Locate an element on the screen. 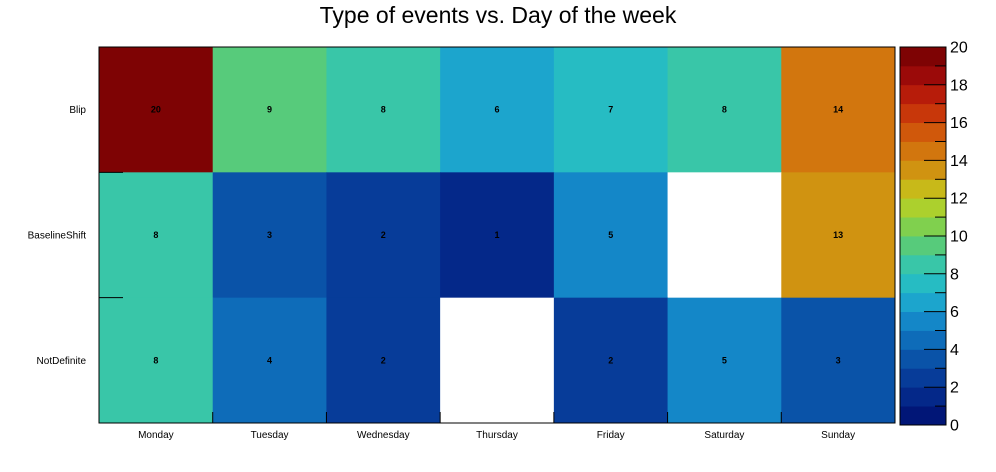 This screenshot has width=996, height=472. color-scale-label: 10 is located at coordinates (959, 237).